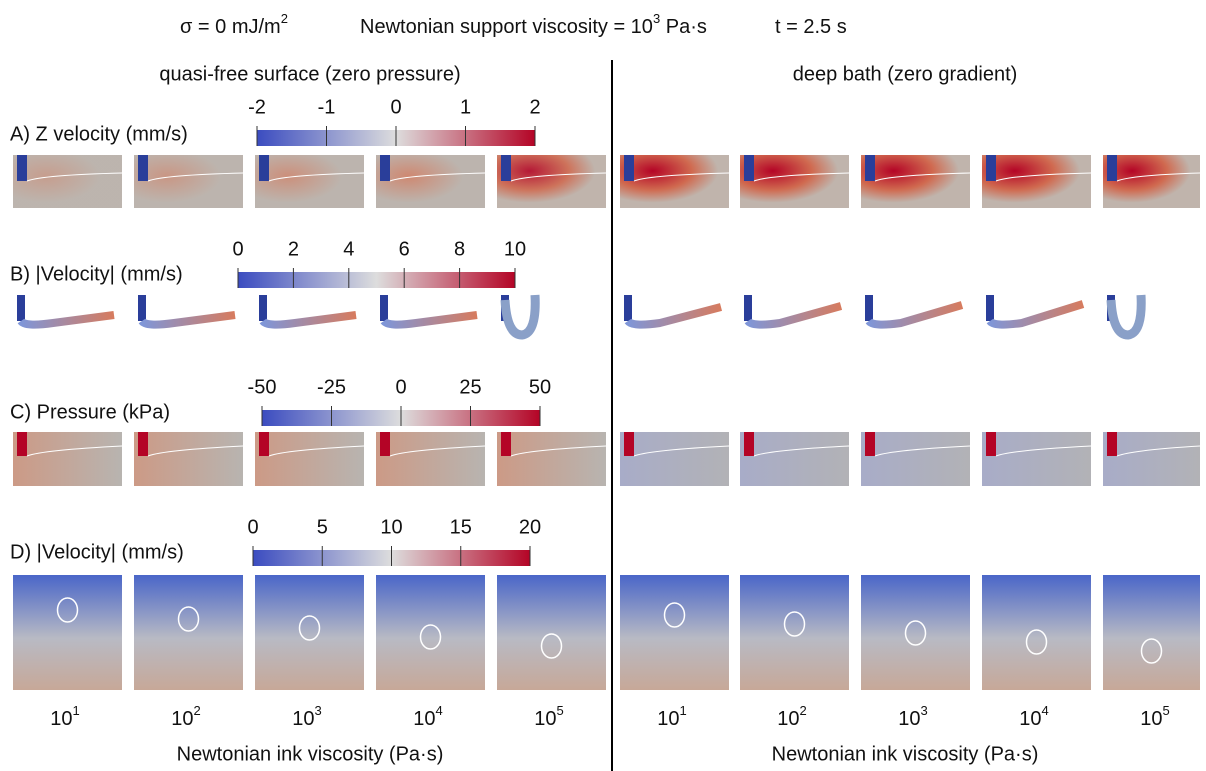  What do you see at coordinates (376, 280) in the screenshot?
I see `colorbar` at bounding box center [376, 280].